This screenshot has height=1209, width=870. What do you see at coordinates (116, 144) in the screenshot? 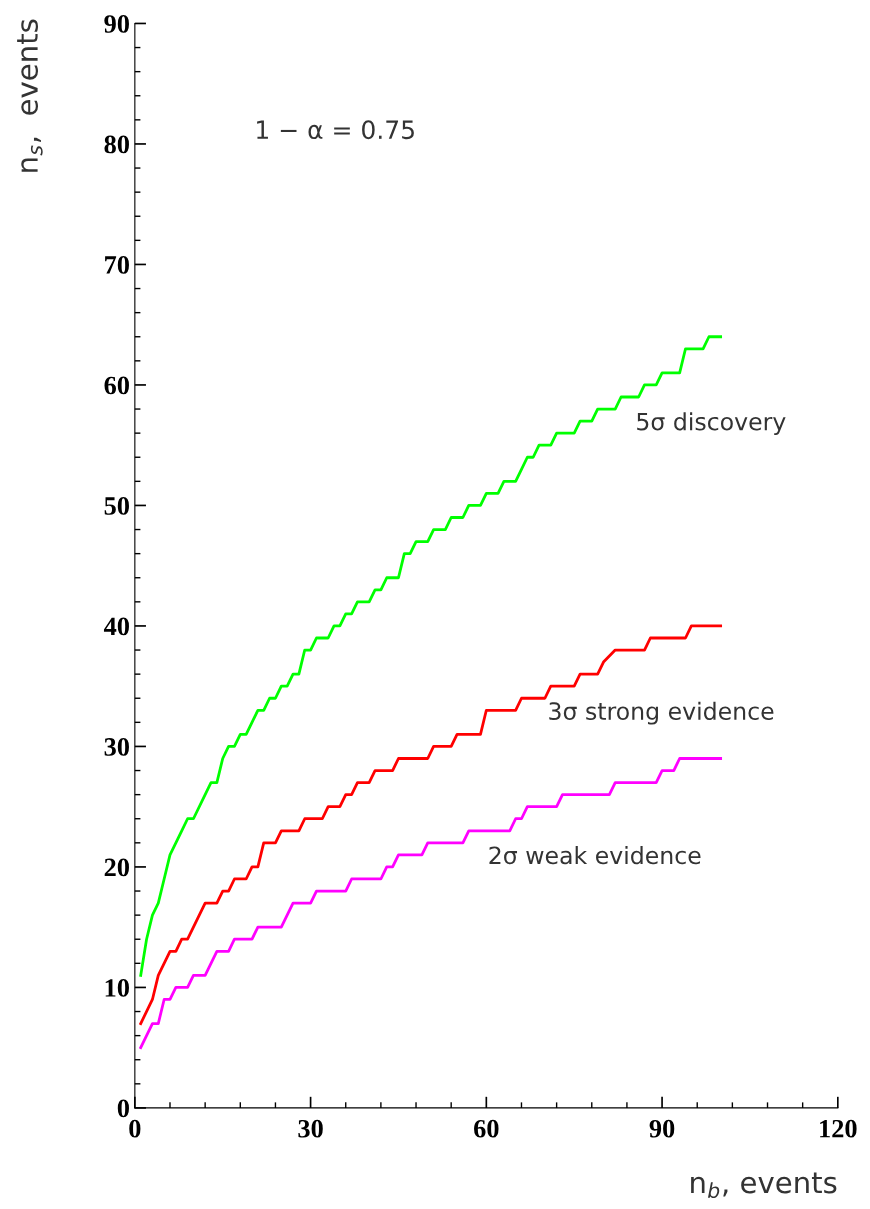
I see `y-tick-label: 80` at bounding box center [116, 144].